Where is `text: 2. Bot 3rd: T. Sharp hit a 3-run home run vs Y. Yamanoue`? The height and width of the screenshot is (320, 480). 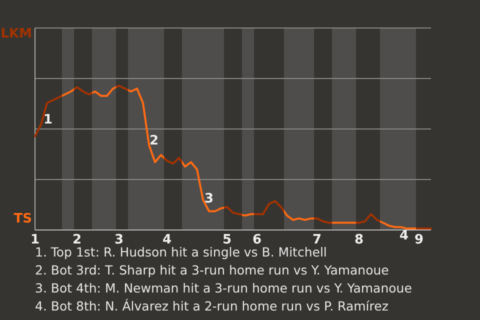
text: 2. Bot 3rd: T. Sharp hit a 3-run home run vs Y. Yamanoue is located at coordinates (212, 270).